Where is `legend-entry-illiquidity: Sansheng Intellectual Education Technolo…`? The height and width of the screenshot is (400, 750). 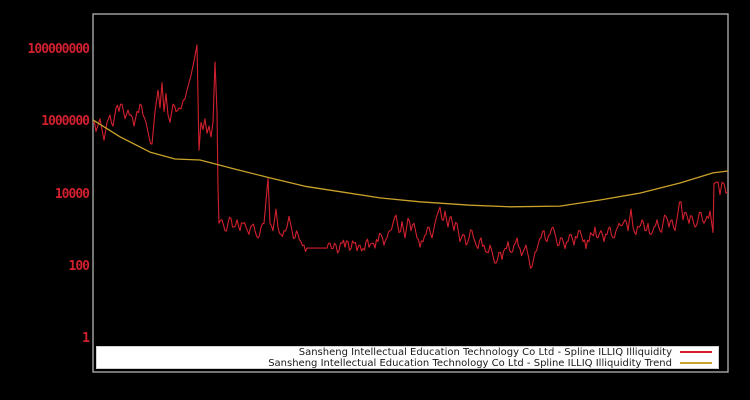 legend-entry-illiquidity: Sansheng Intellectual Education Technolo… is located at coordinates (407, 352).